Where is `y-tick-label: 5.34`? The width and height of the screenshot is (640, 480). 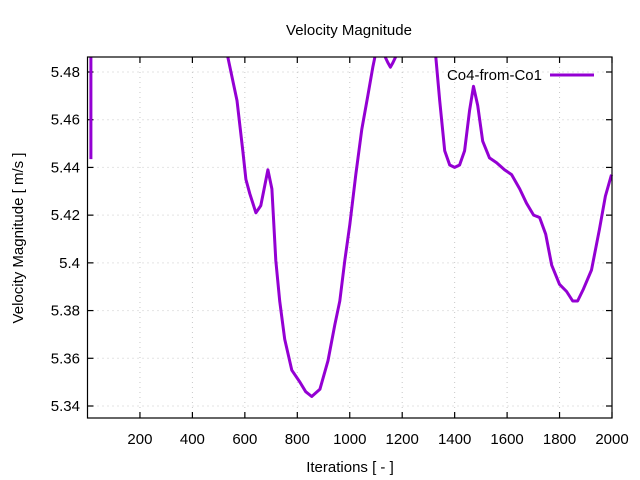
y-tick-label: 5.34 is located at coordinates (65, 406).